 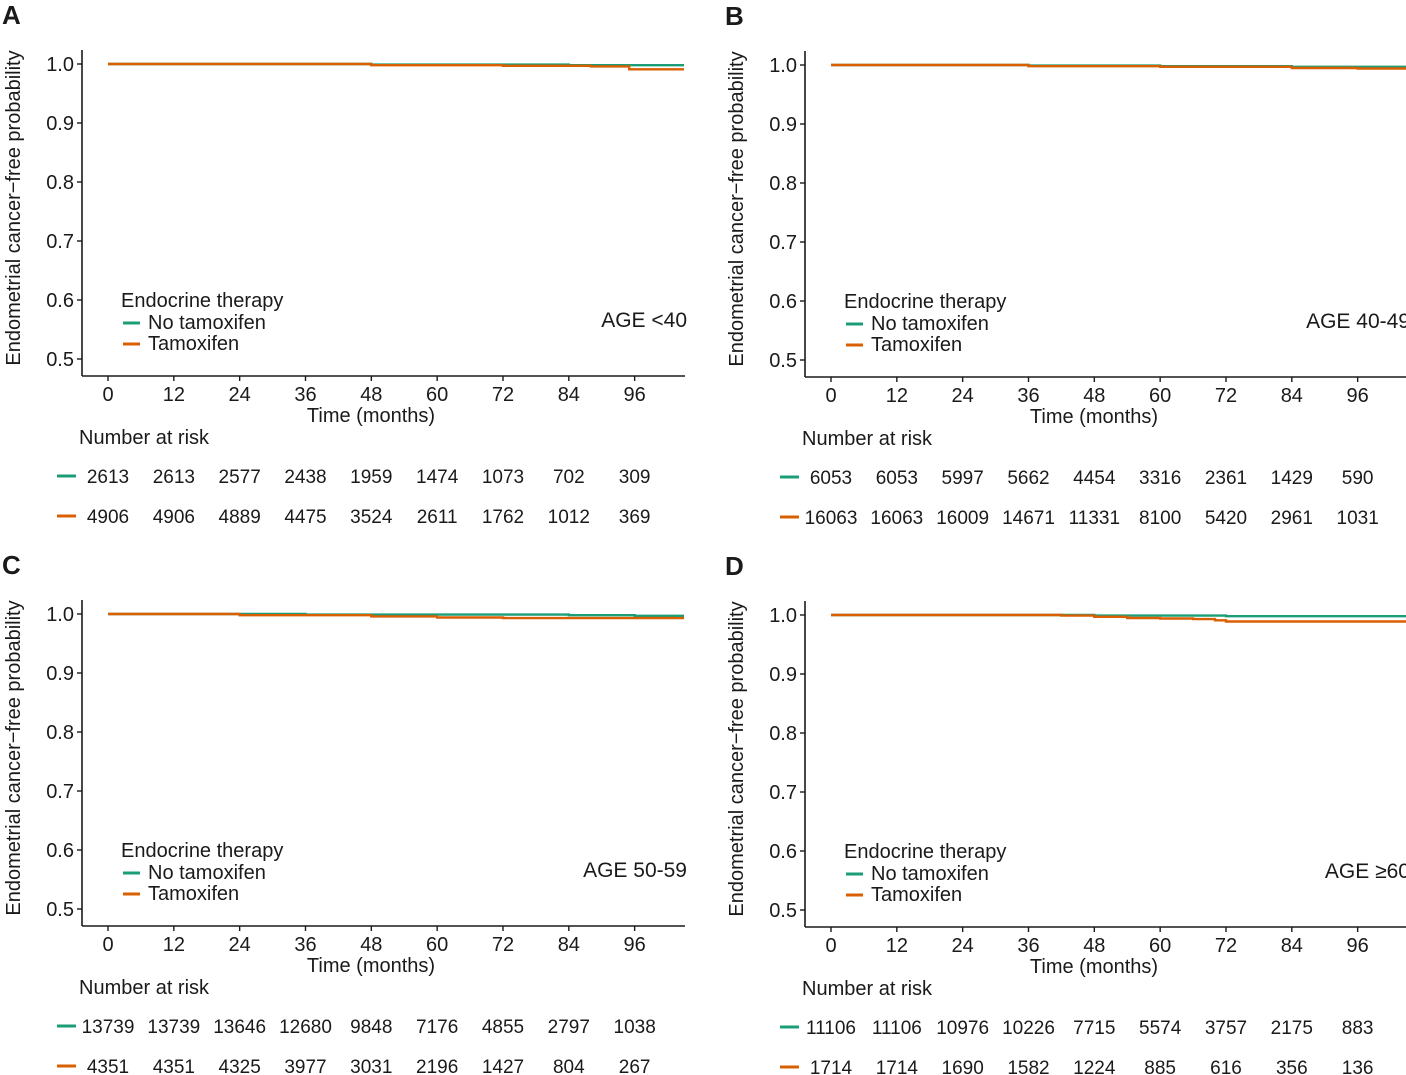 I want to click on risk-count: 5662, so click(x=1028, y=478).